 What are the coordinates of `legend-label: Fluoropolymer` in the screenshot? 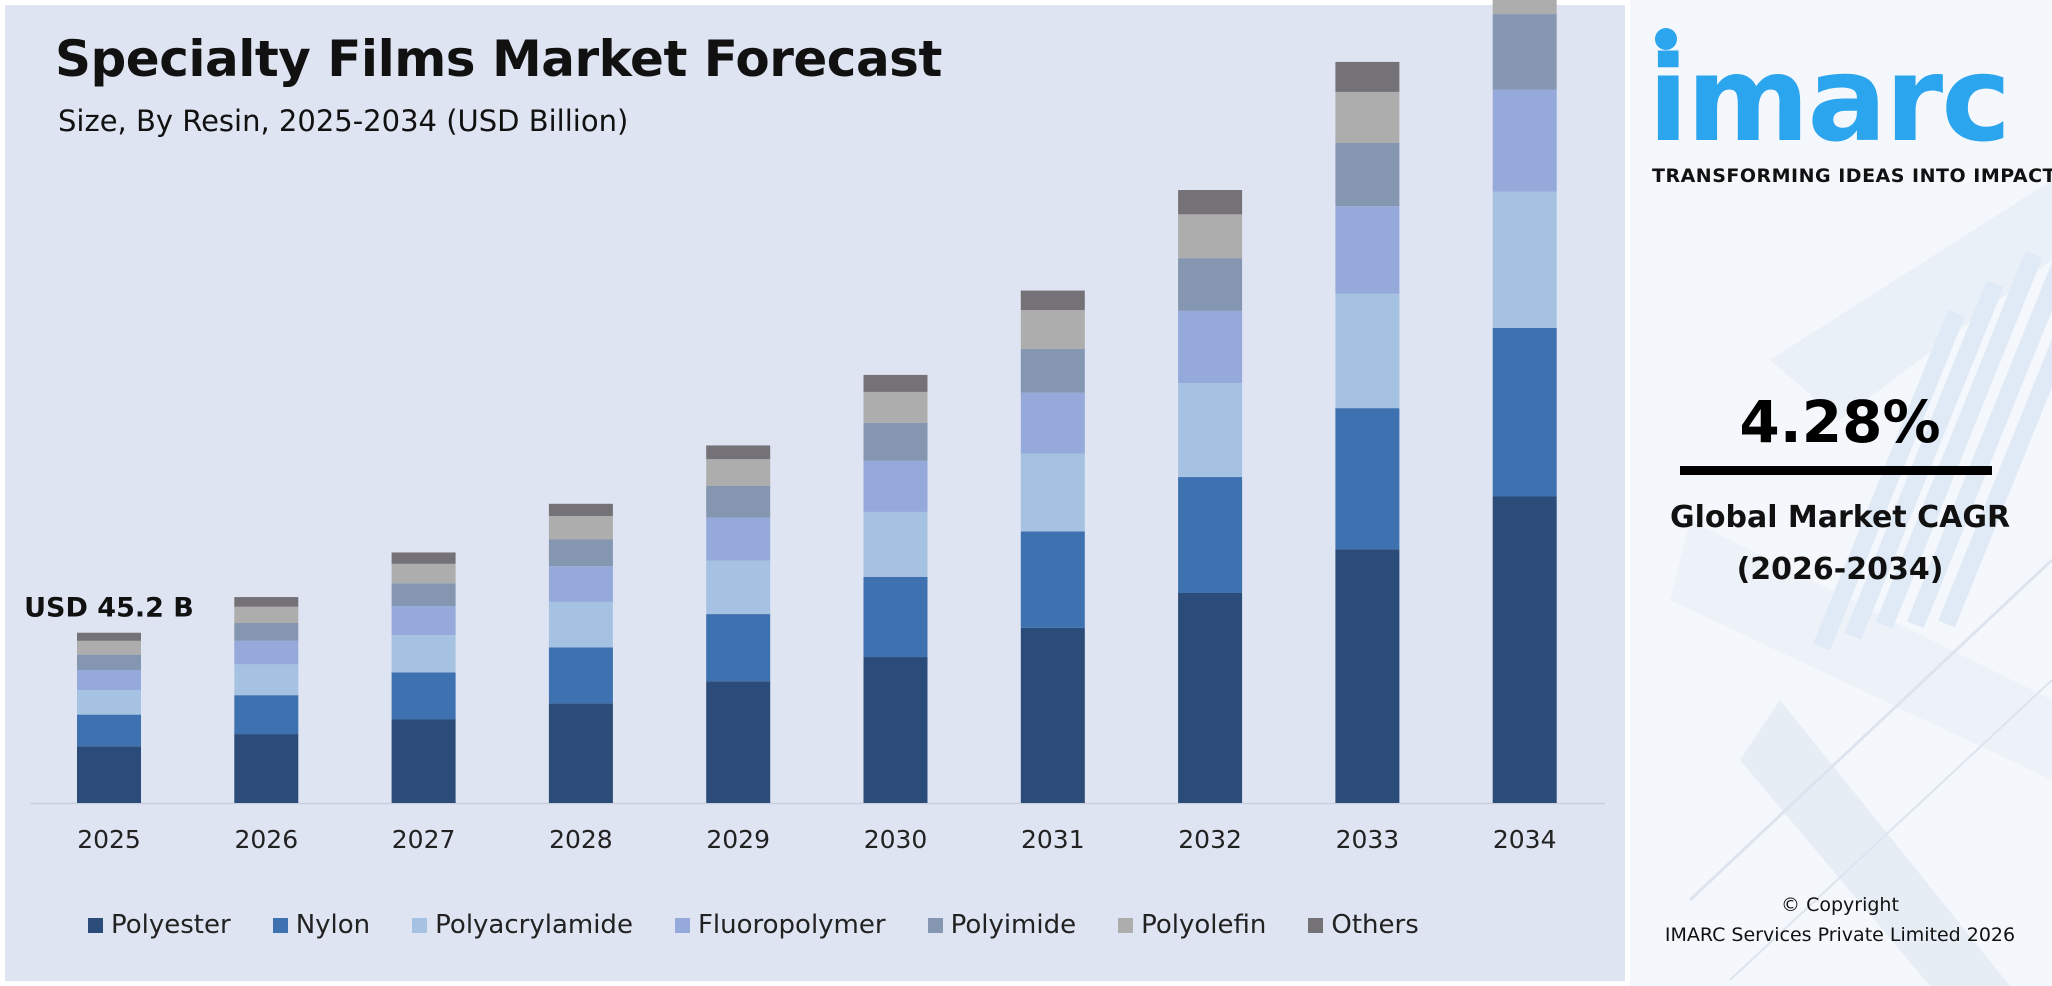 It's located at (791, 925).